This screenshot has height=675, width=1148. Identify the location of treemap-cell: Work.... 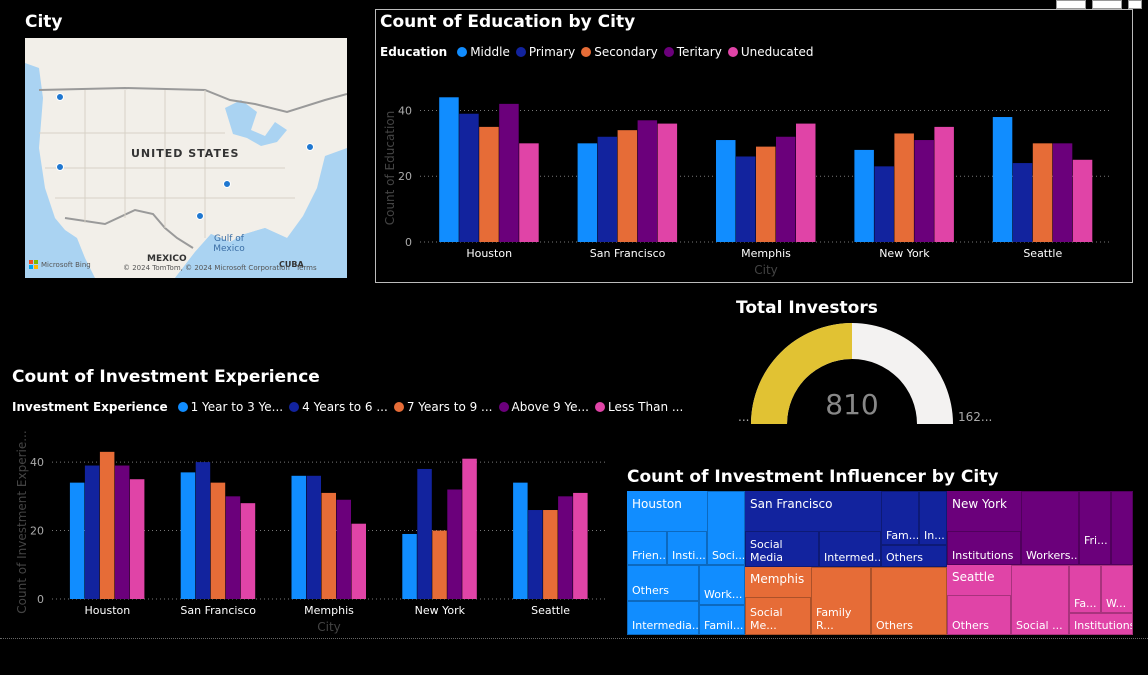
(722, 585).